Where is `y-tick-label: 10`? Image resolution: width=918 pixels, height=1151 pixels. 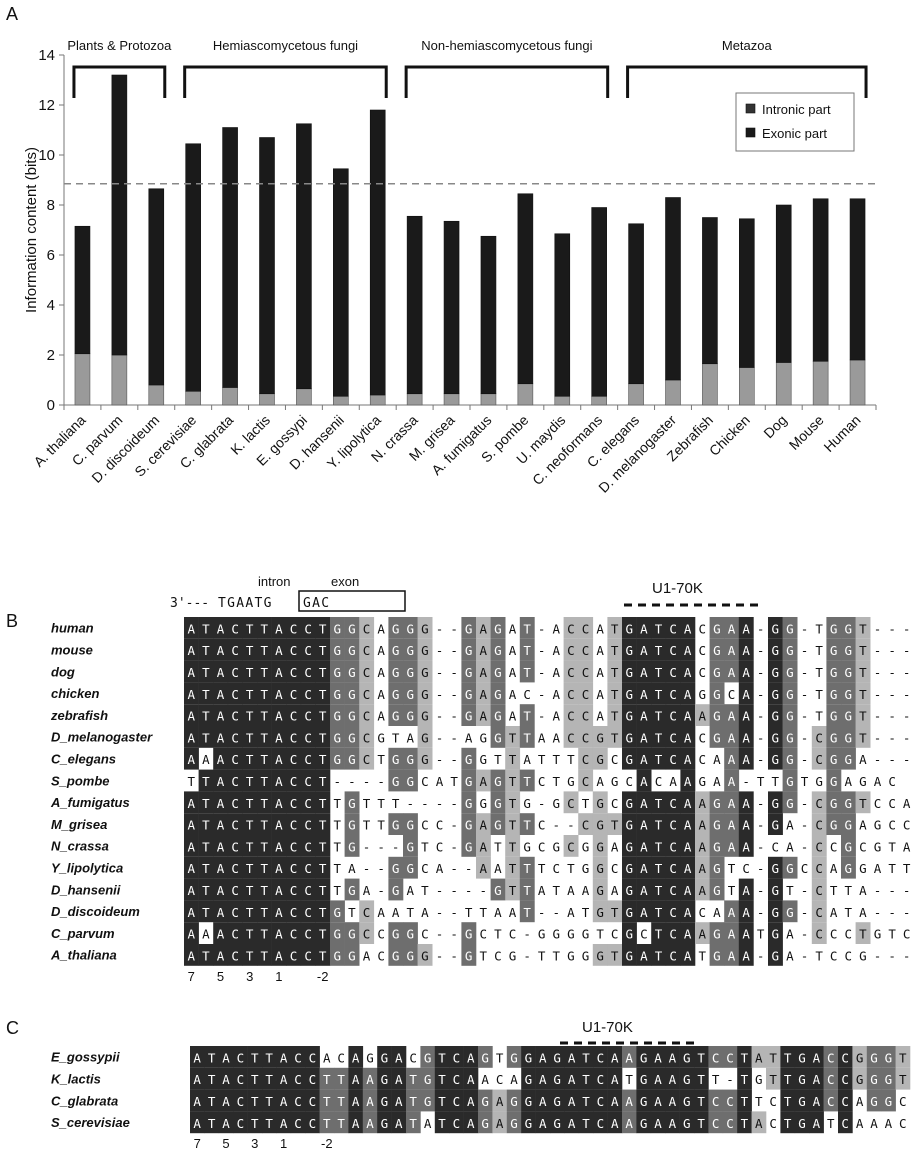 y-tick-label: 10 is located at coordinates (46, 155).